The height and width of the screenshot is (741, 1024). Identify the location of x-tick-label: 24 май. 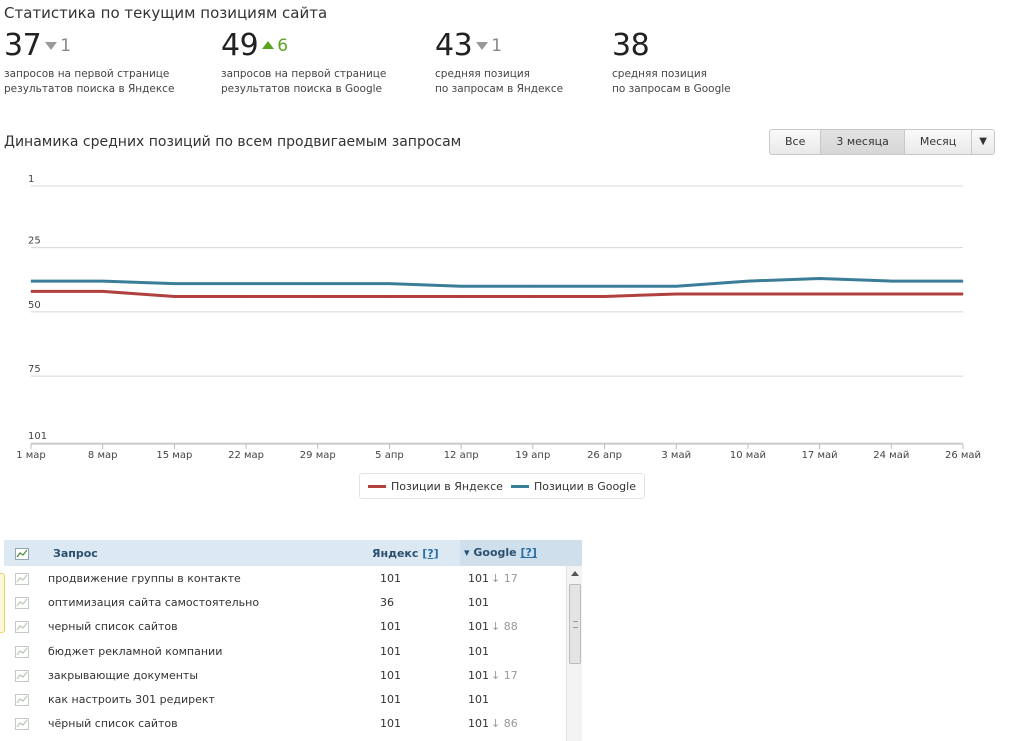
(891, 455).